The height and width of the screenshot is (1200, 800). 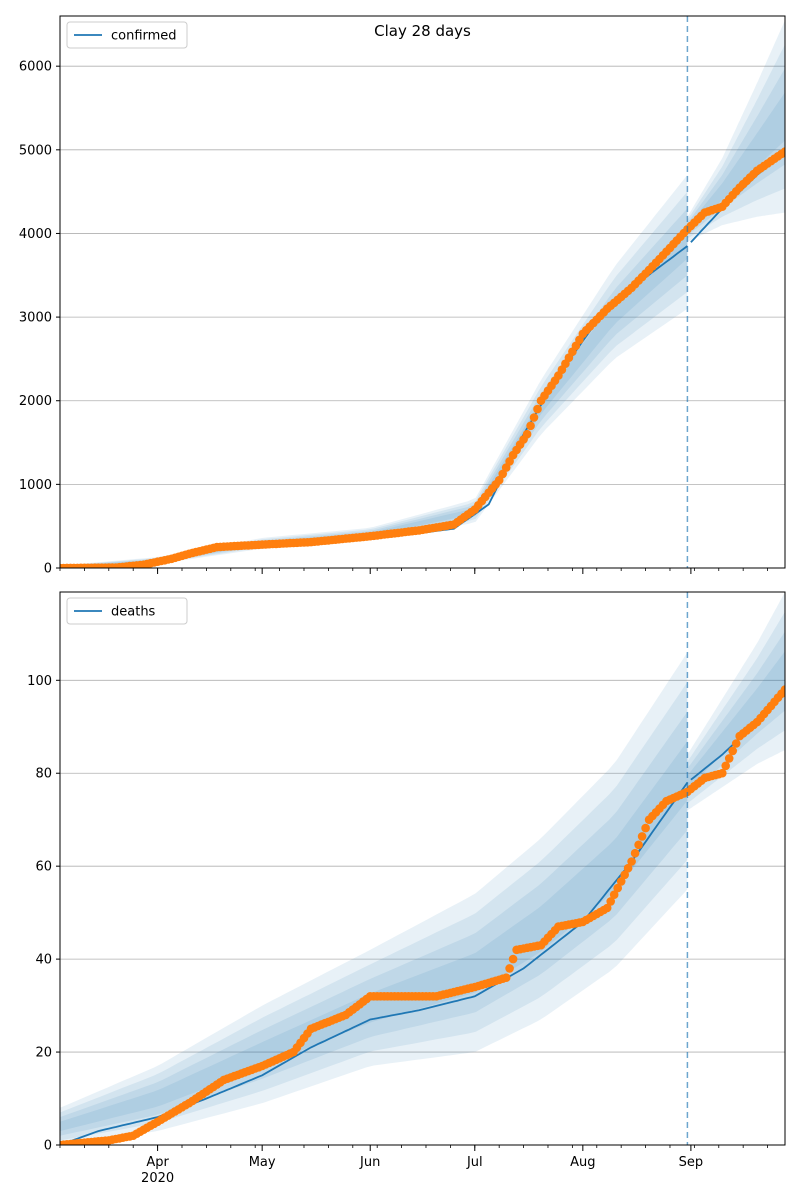 What do you see at coordinates (35, 67) in the screenshot?
I see `y-tick-label: 6000` at bounding box center [35, 67].